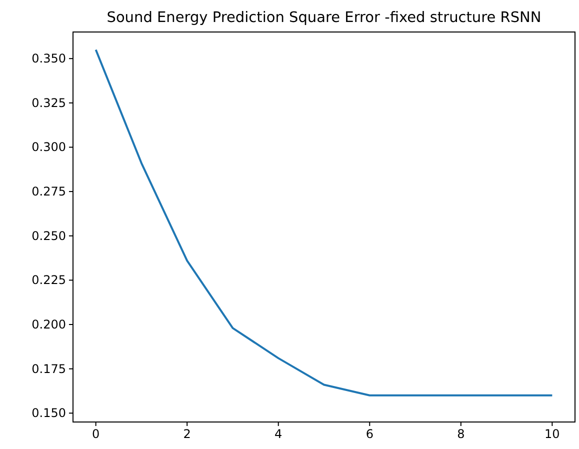 This screenshot has height=449, width=579. What do you see at coordinates (370, 434) in the screenshot?
I see `x-tick-label: 6` at bounding box center [370, 434].